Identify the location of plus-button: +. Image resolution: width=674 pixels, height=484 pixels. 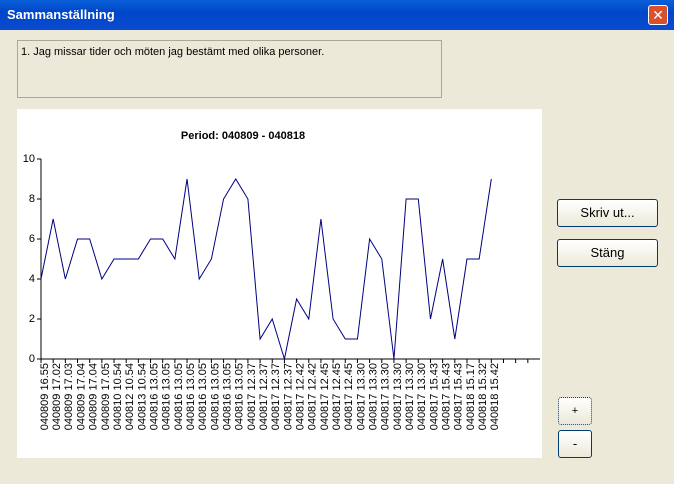
(575, 411).